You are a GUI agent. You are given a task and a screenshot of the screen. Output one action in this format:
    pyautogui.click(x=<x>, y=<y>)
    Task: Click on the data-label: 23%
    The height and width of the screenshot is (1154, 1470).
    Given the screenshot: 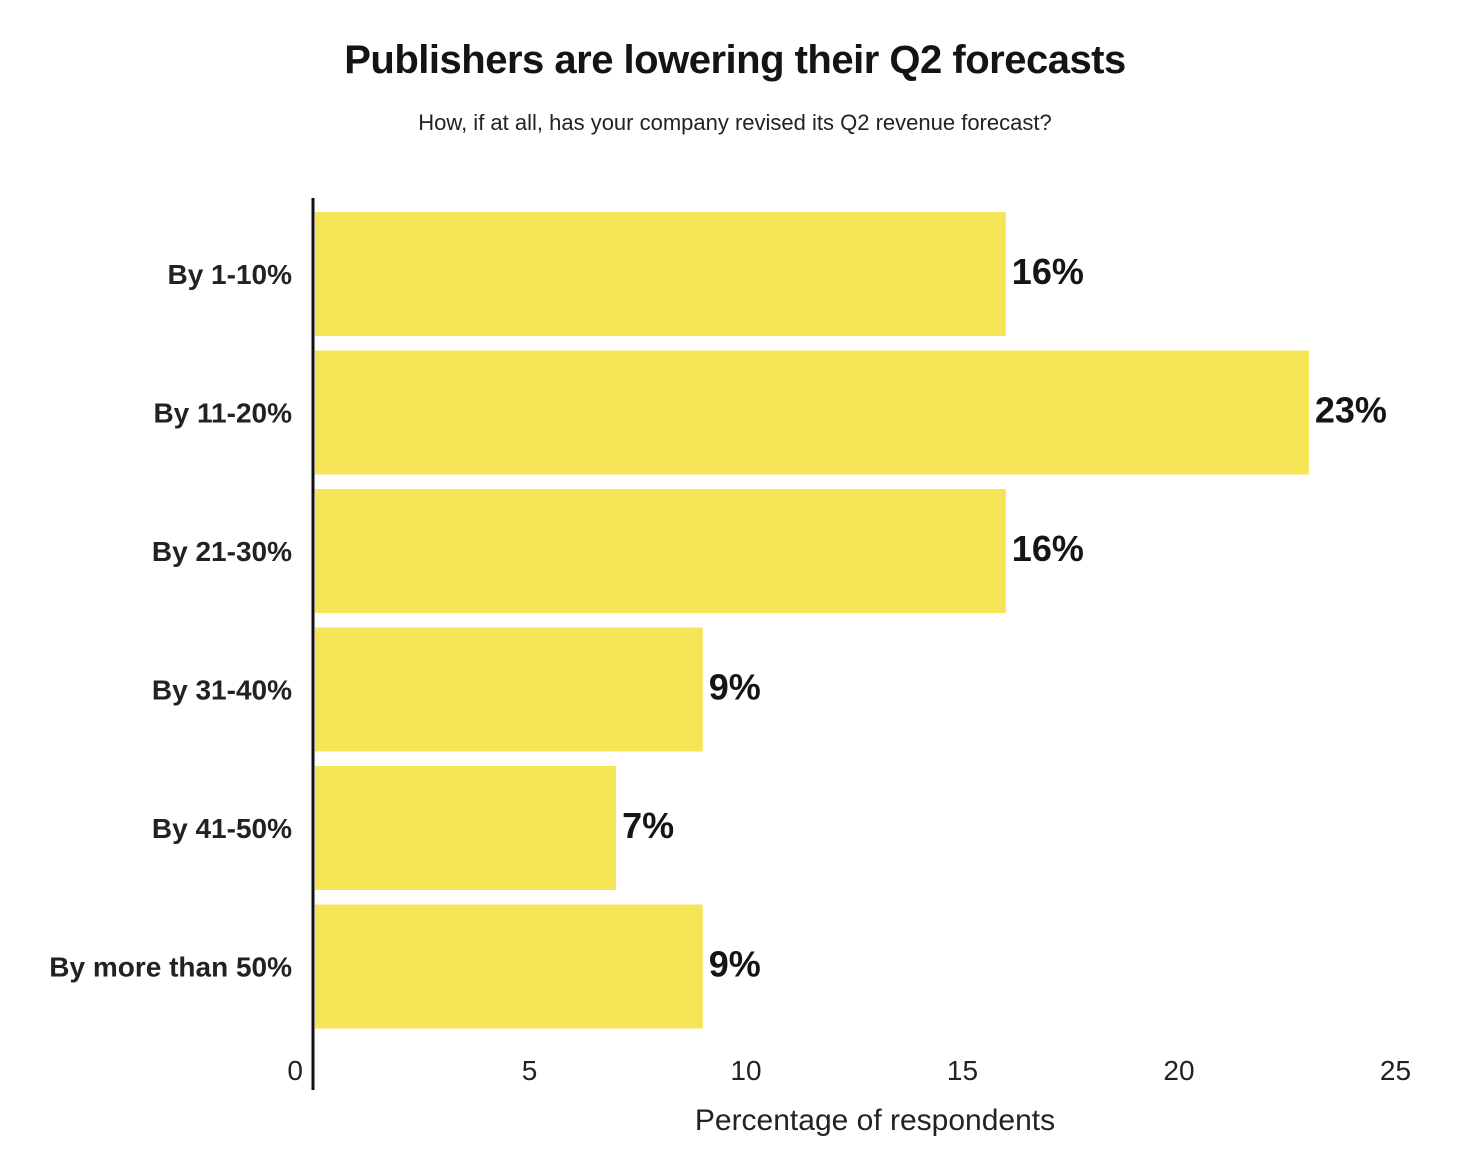 What is the action you would take?
    pyautogui.click(x=1351, y=410)
    